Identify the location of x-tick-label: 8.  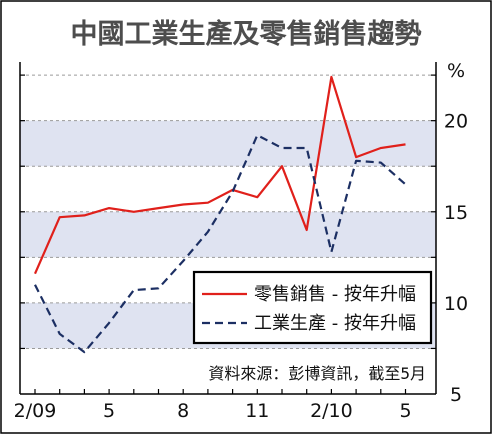
(183, 411).